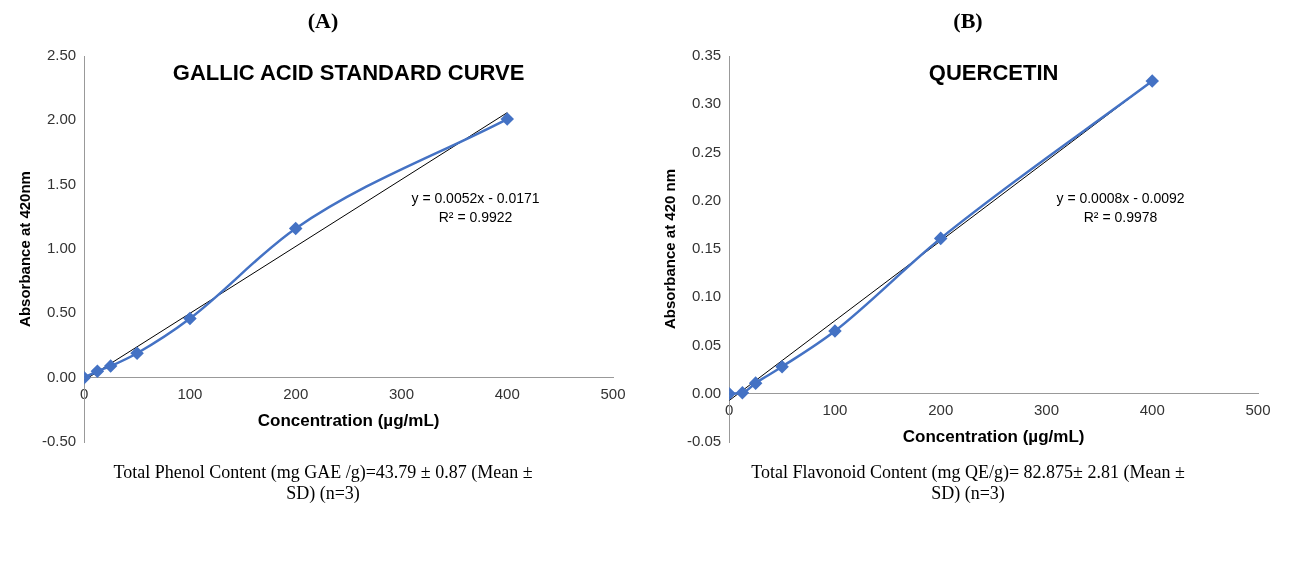 Image resolution: width=1293 pixels, height=570 pixels. I want to click on annotation: y = 0.0008x - 0.0092, so click(1120, 197).